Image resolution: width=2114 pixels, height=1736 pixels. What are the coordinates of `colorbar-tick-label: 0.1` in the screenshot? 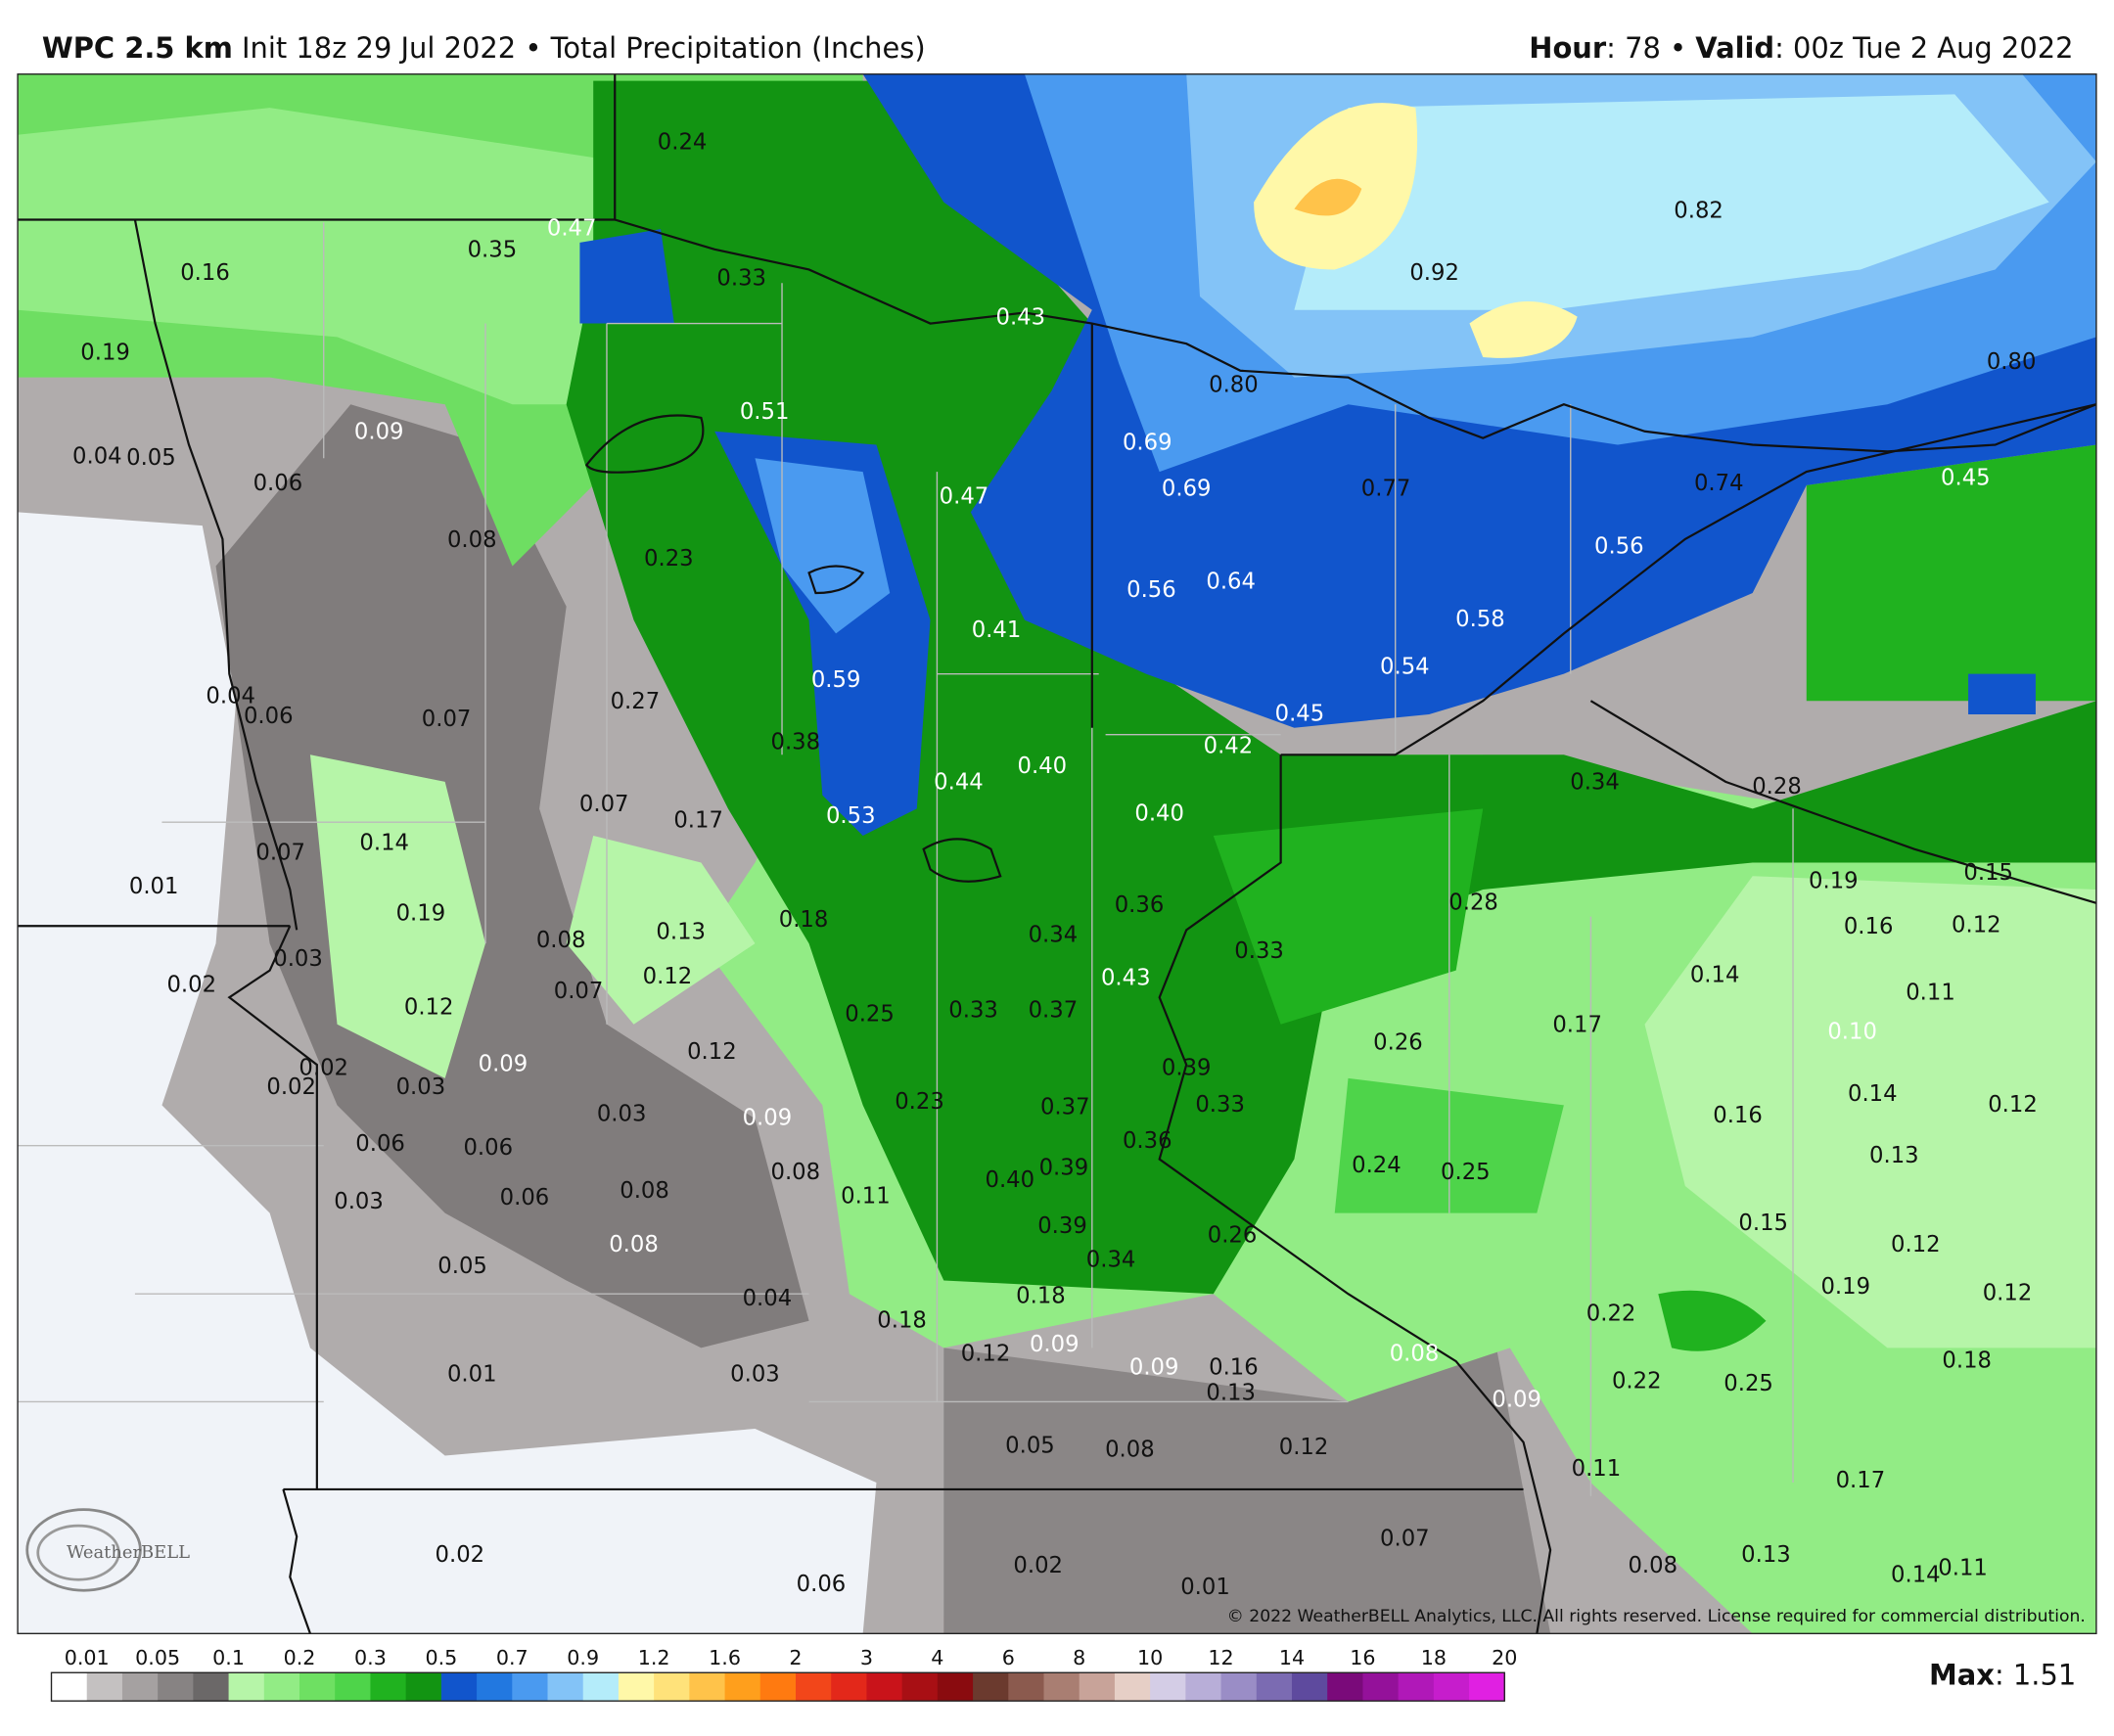 It's located at (229, 1657).